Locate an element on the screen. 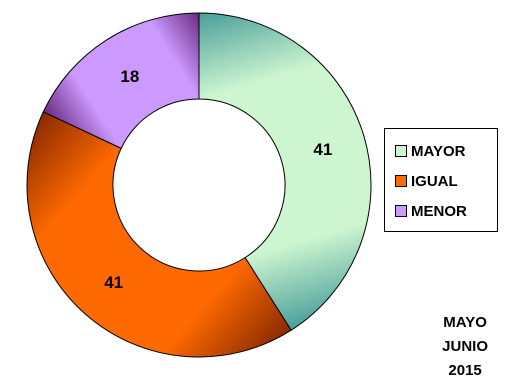 The height and width of the screenshot is (389, 507). data-label-mayor: 41 is located at coordinates (322, 149).